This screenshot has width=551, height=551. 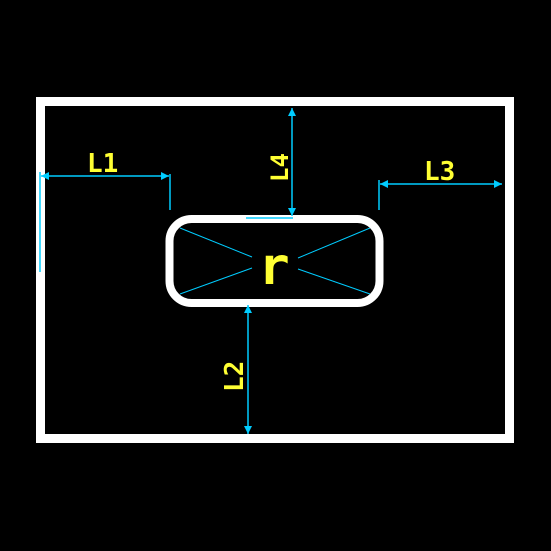 What do you see at coordinates (273, 267) in the screenshot?
I see `label-radius: r` at bounding box center [273, 267].